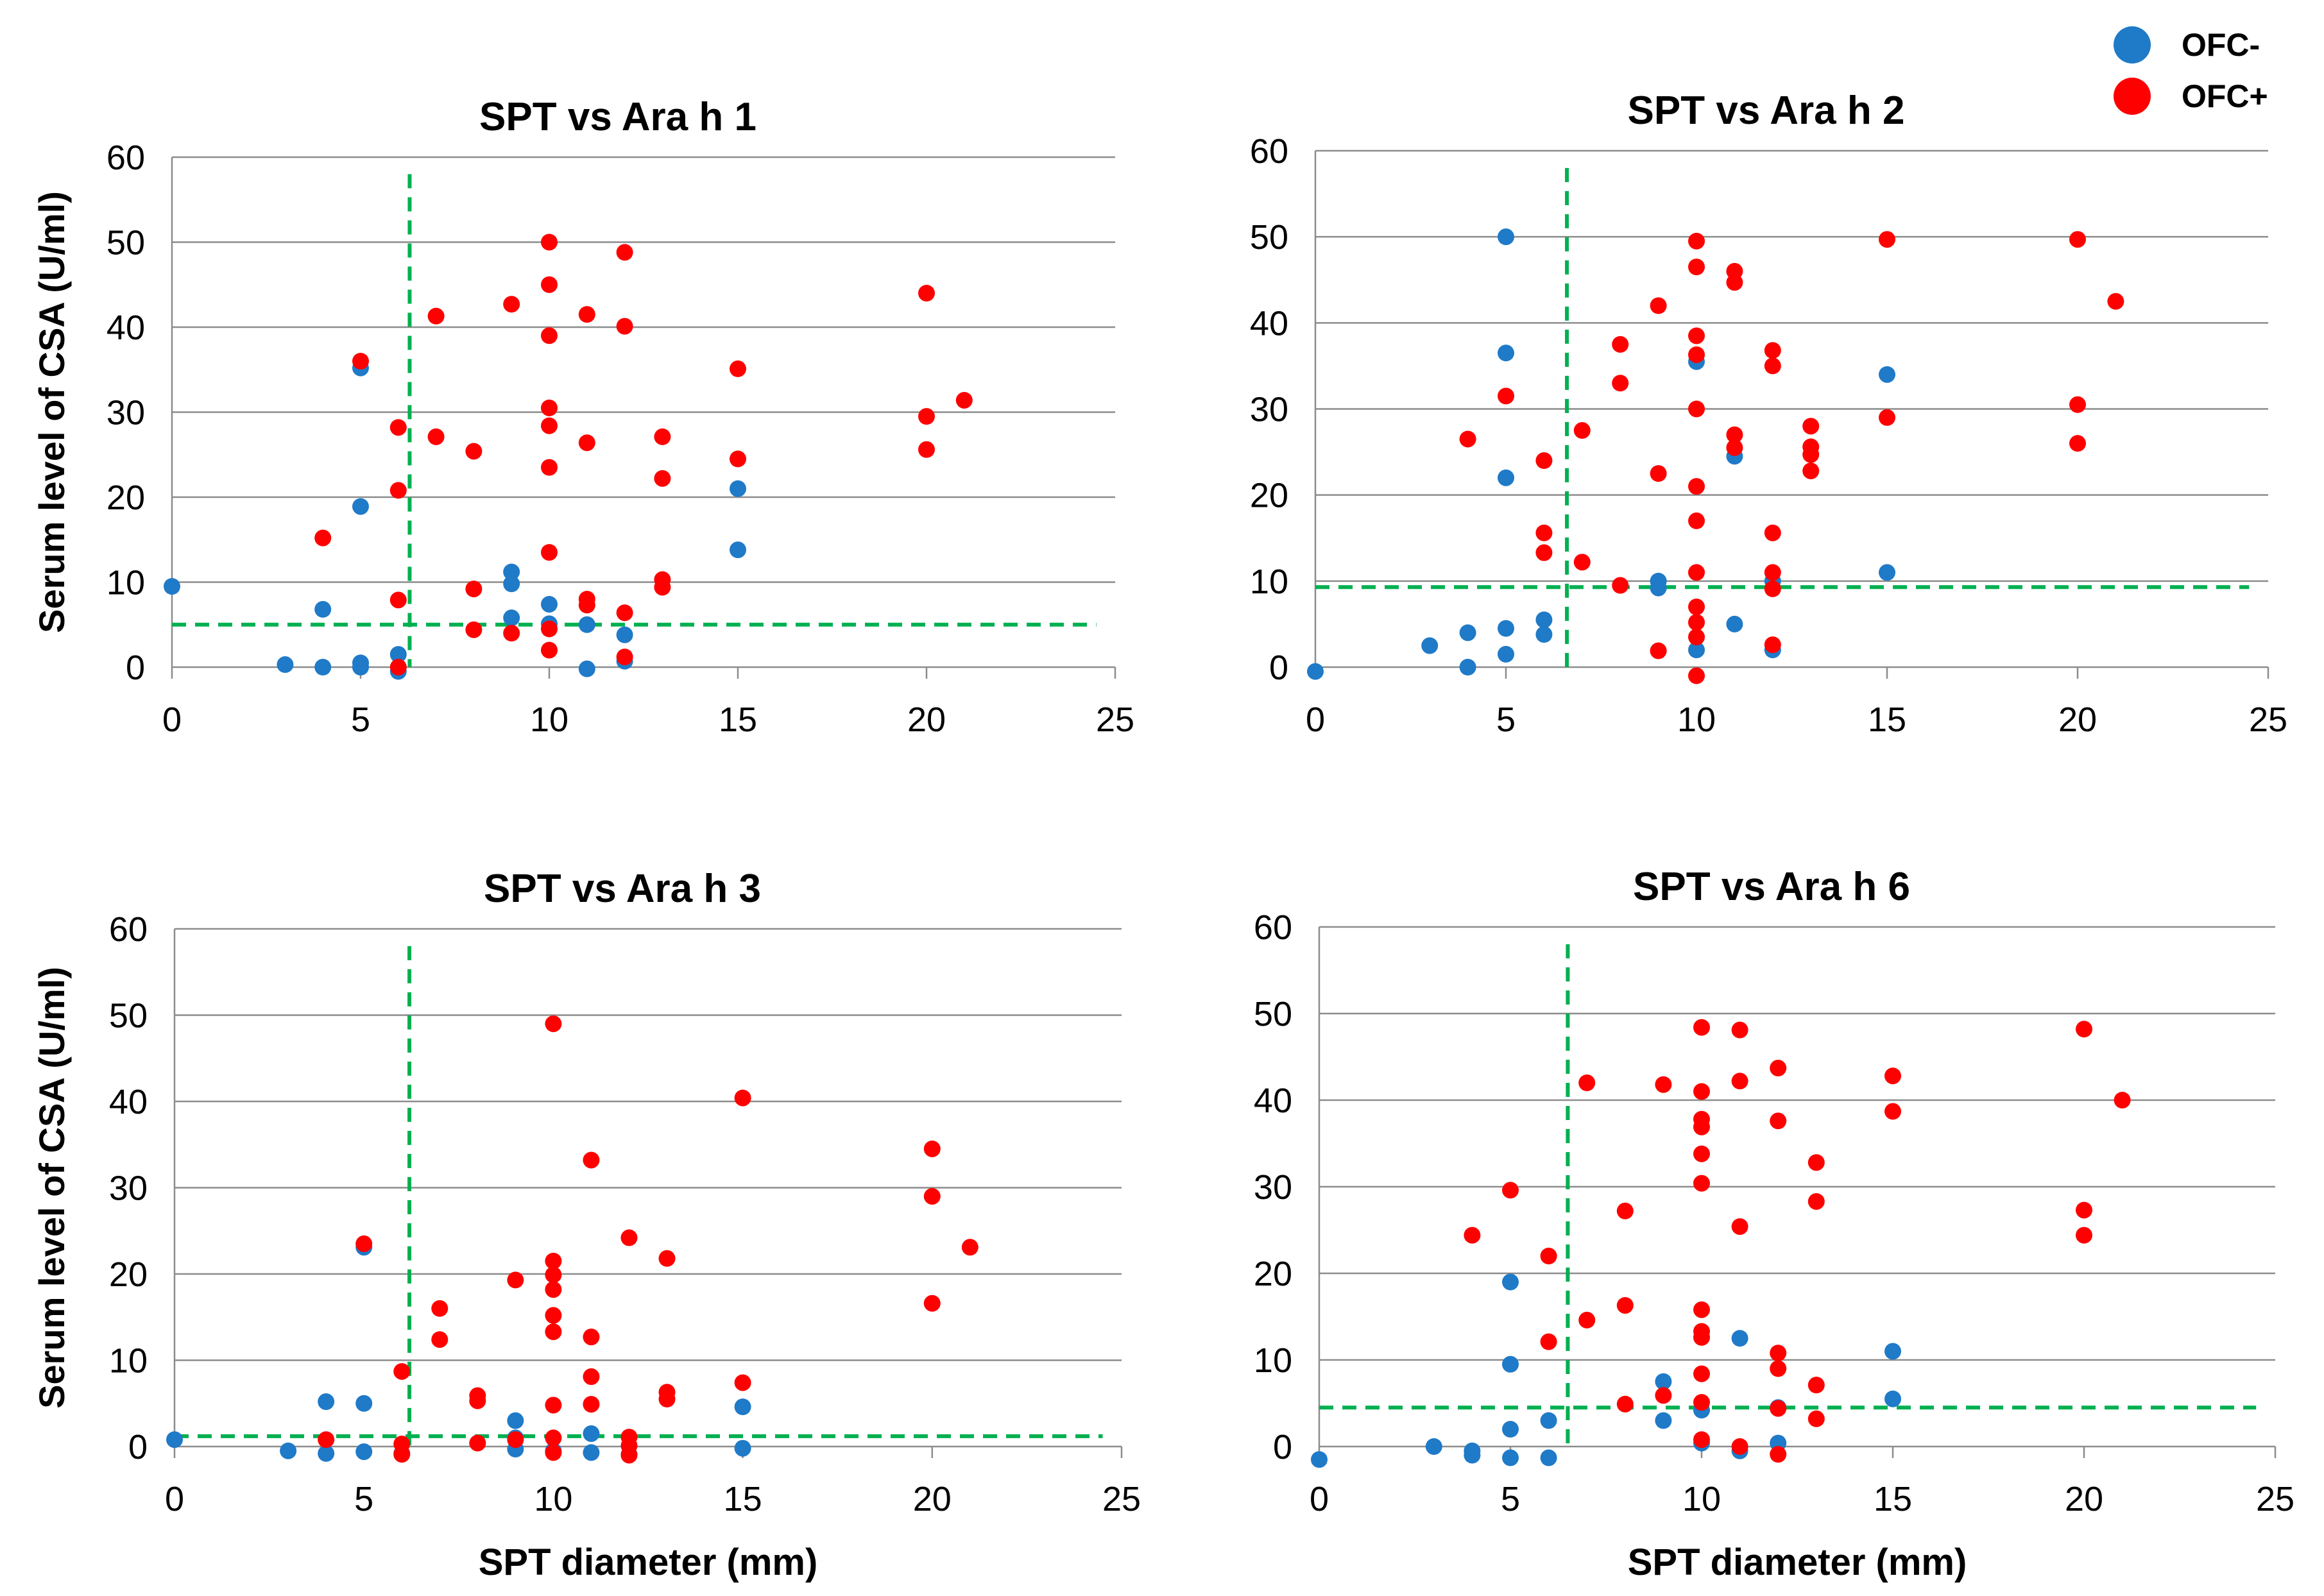  I want to click on legend-item-ofc-positive: OFC+, so click(2210, 96).